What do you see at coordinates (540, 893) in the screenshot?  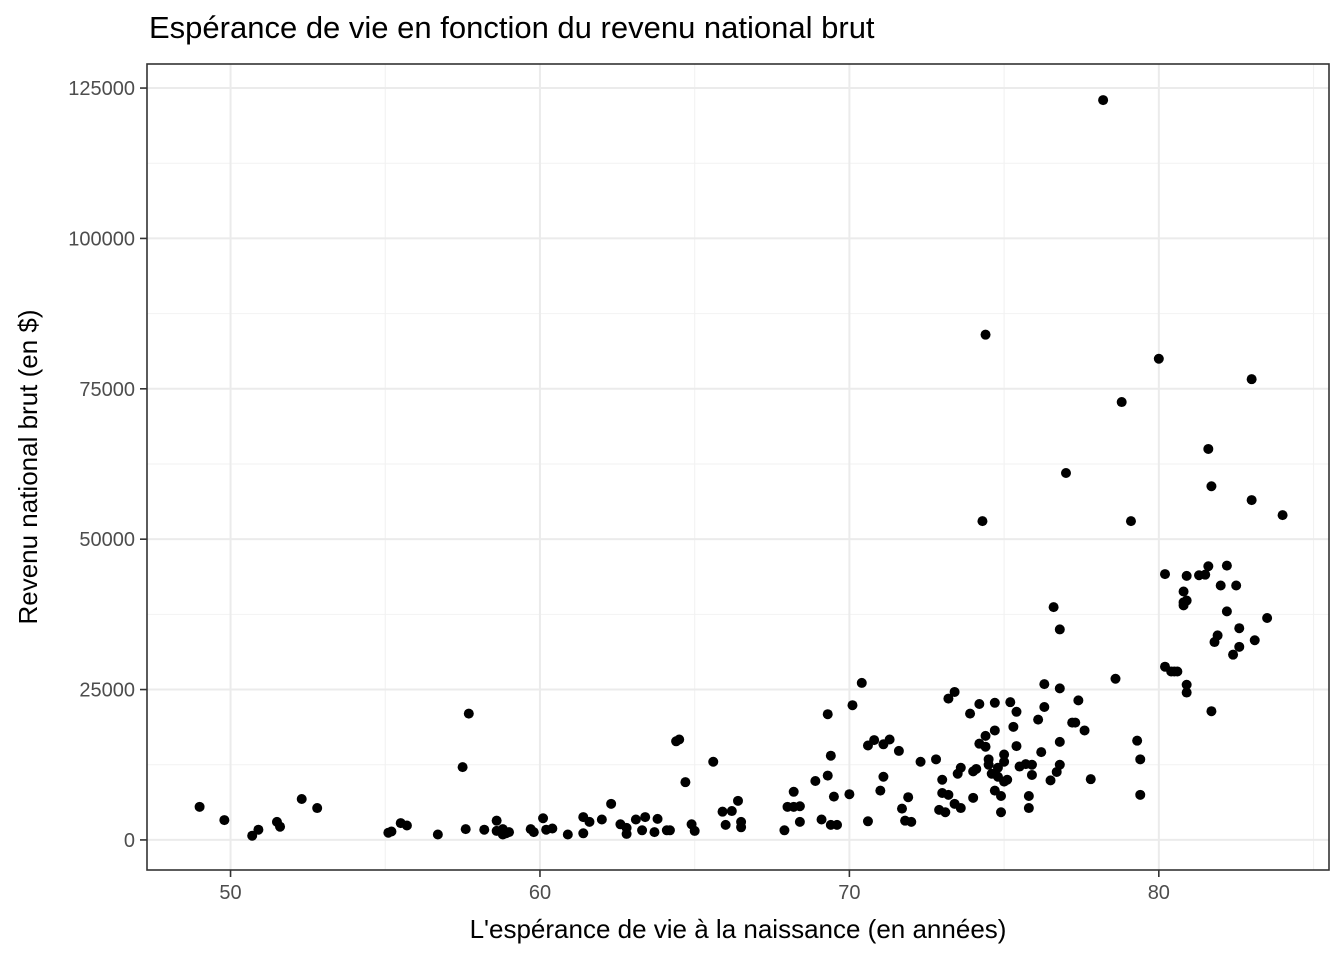 I see `x-tick-label: 60` at bounding box center [540, 893].